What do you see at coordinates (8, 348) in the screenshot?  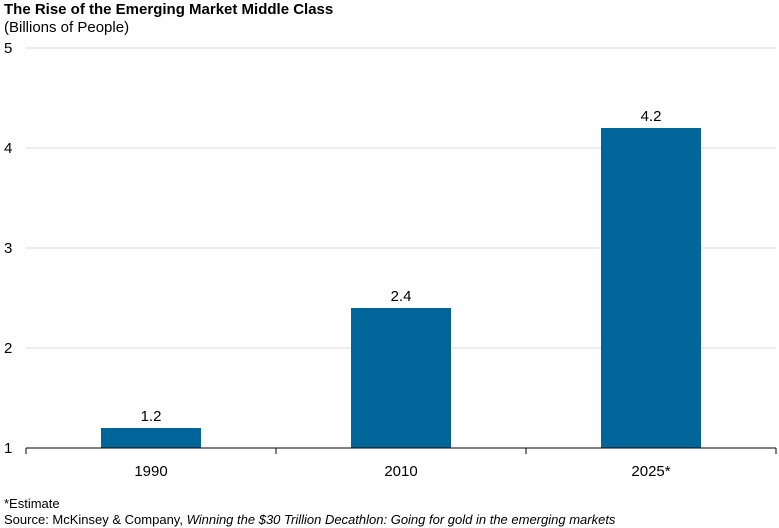 I see `y-tick-label: 2` at bounding box center [8, 348].